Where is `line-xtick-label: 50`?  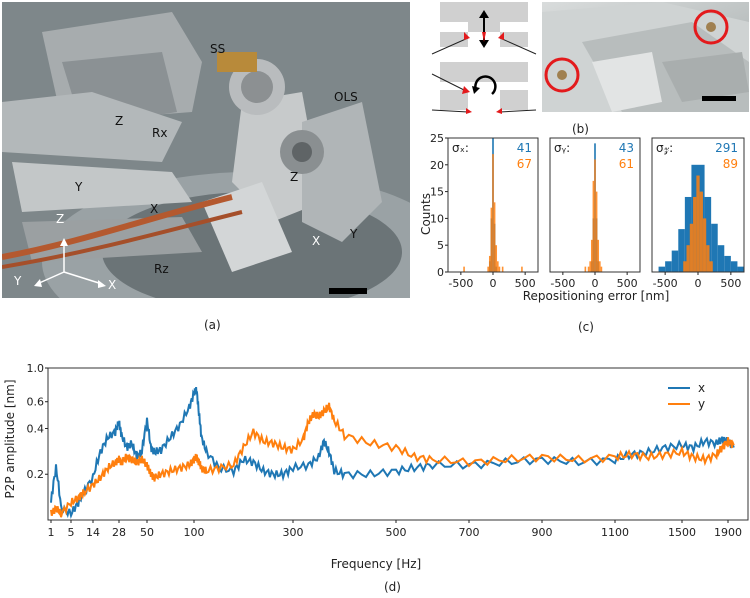
line-xtick-label: 50 is located at coordinates (147, 532).